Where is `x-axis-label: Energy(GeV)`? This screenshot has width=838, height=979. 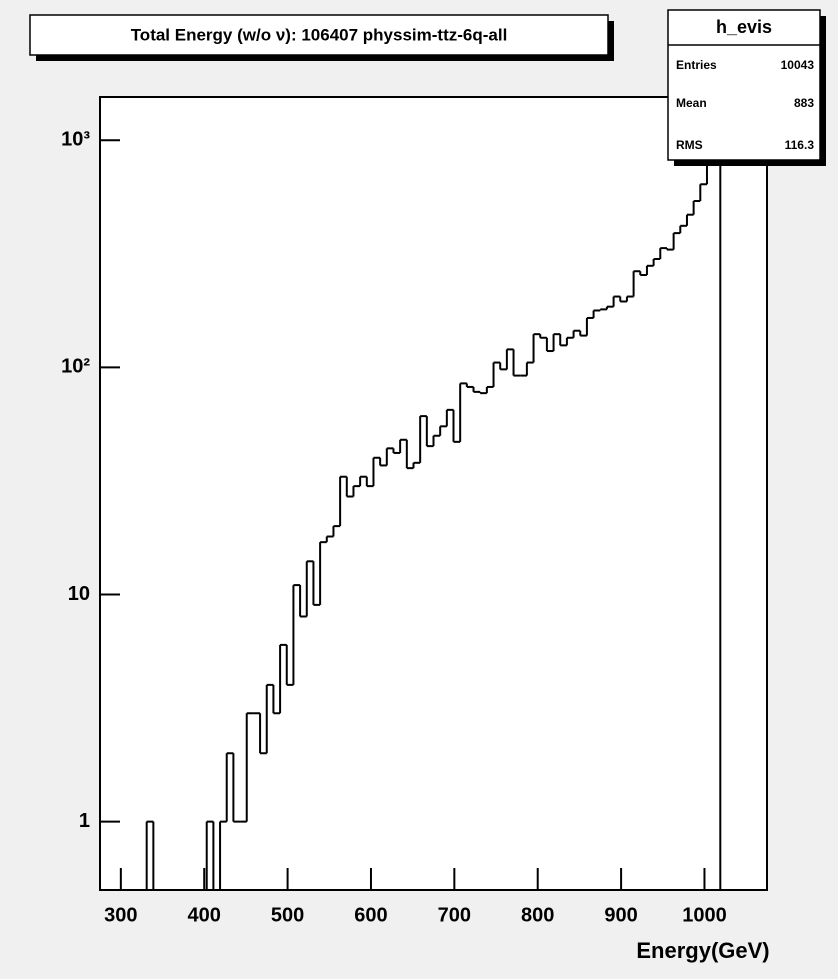
x-axis-label: Energy(GeV) is located at coordinates (702, 950).